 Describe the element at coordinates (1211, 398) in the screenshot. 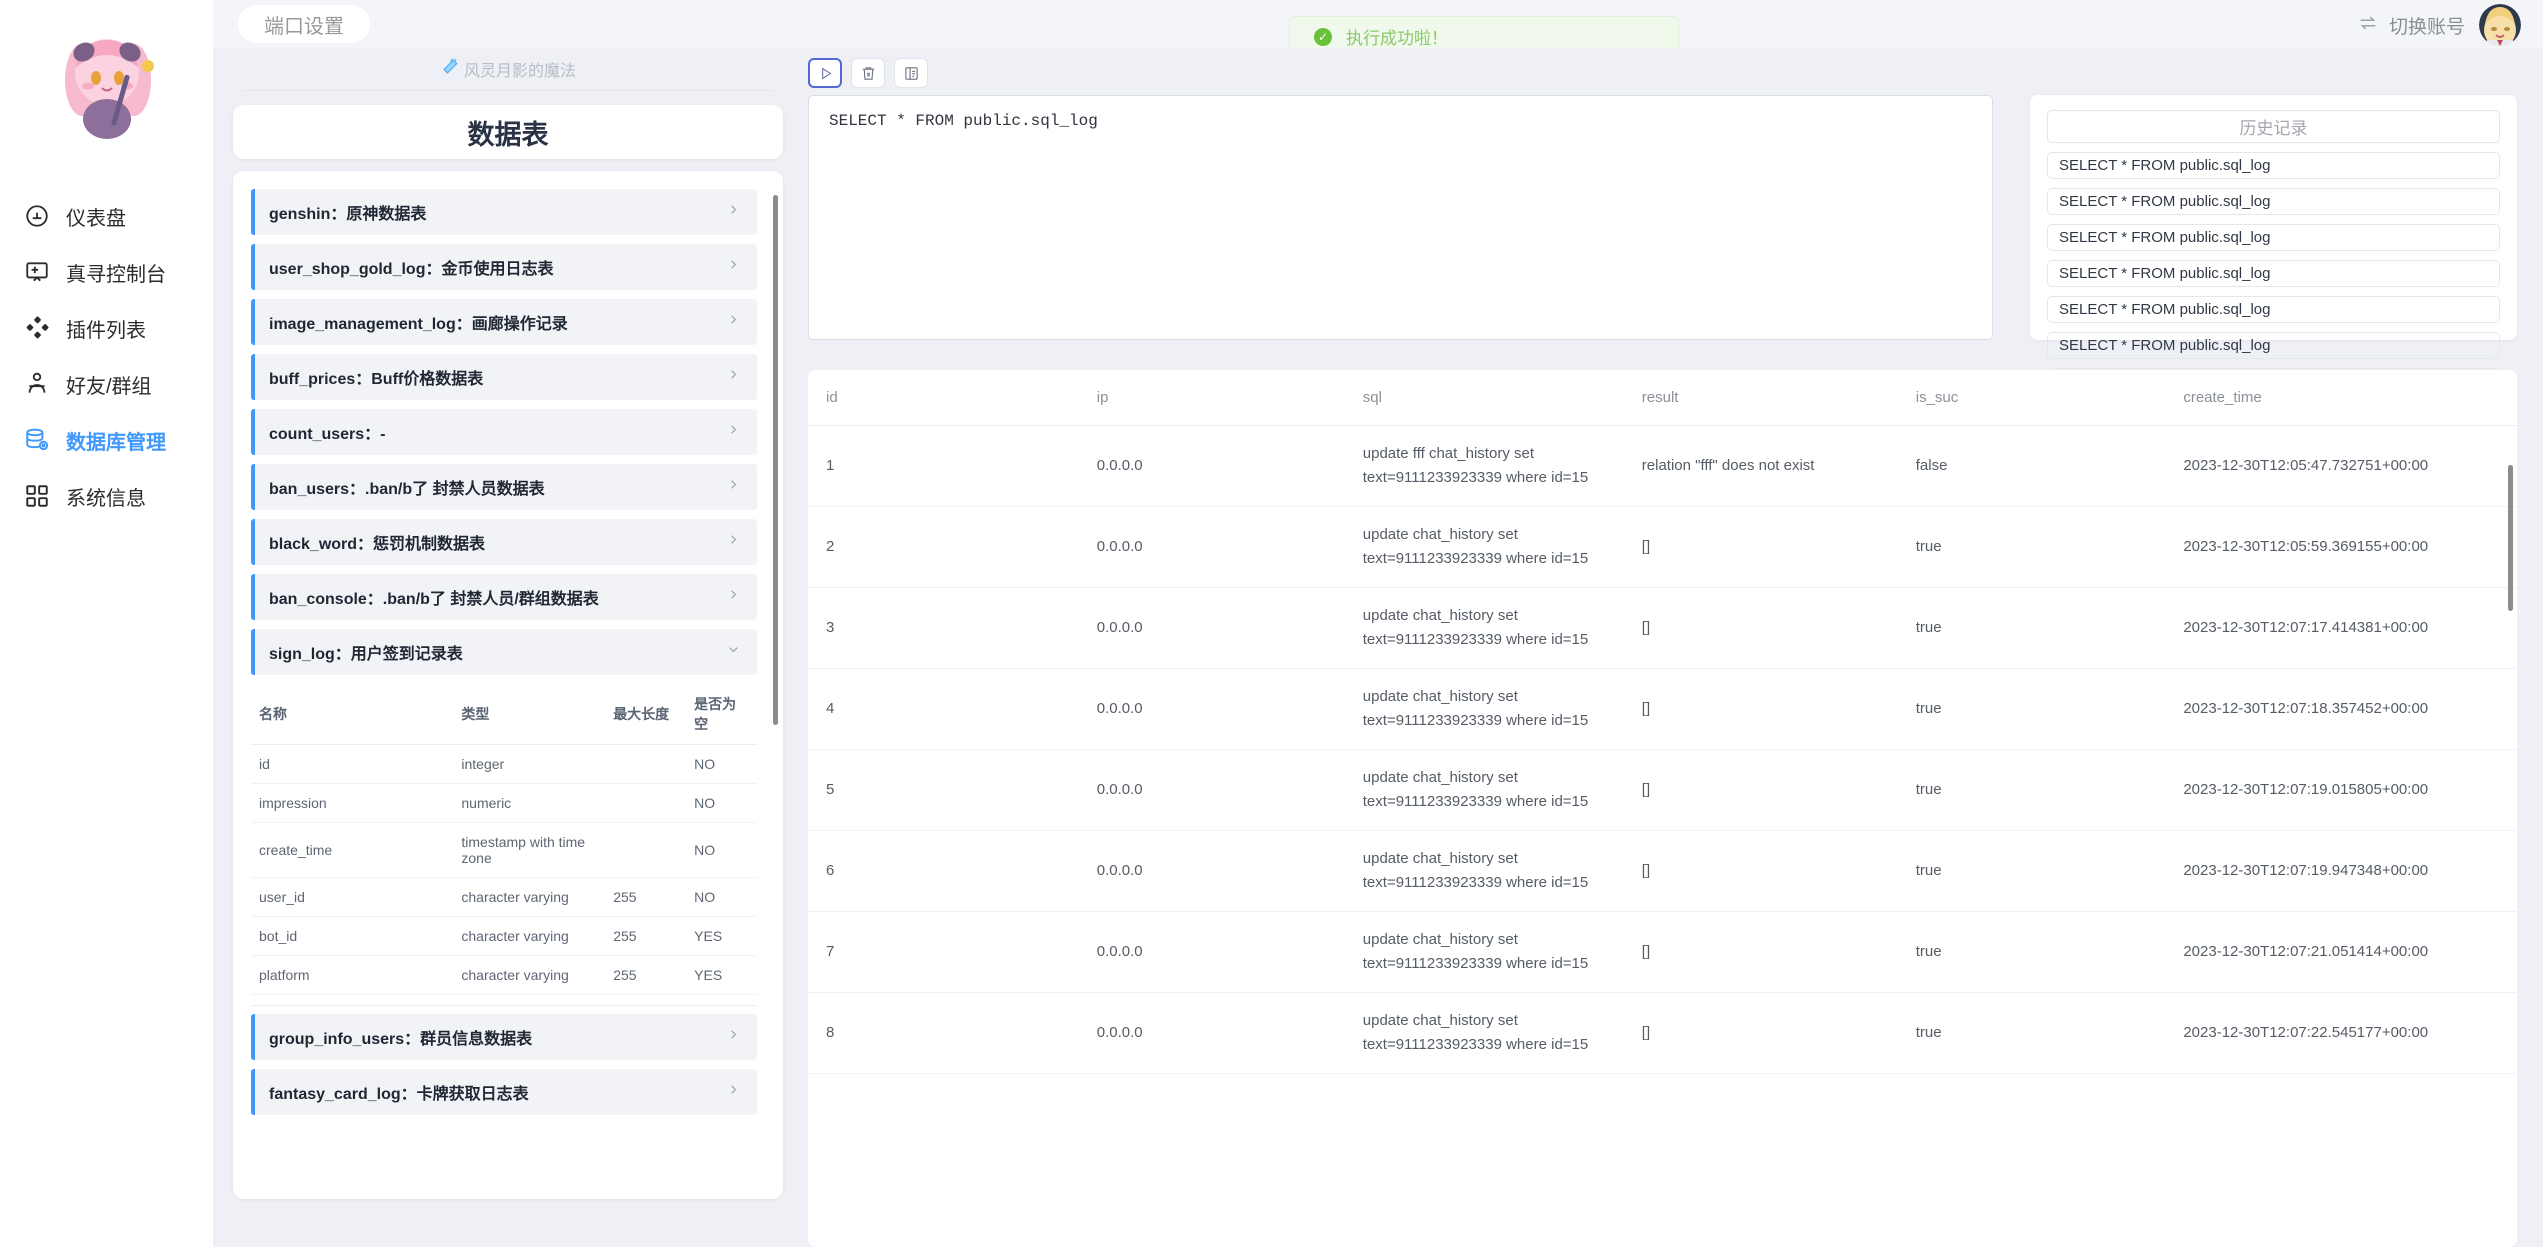

I see `results-column-header: ip` at that location.